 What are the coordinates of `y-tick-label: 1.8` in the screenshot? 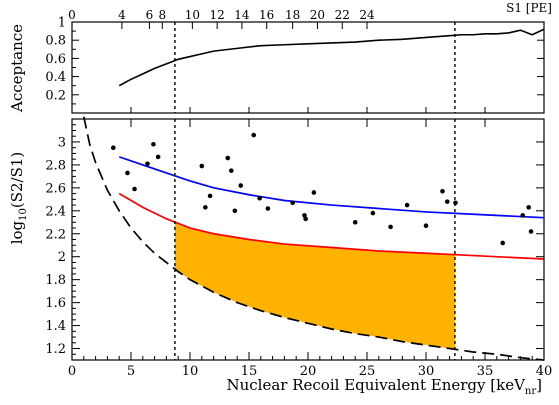 It's located at (55, 280).